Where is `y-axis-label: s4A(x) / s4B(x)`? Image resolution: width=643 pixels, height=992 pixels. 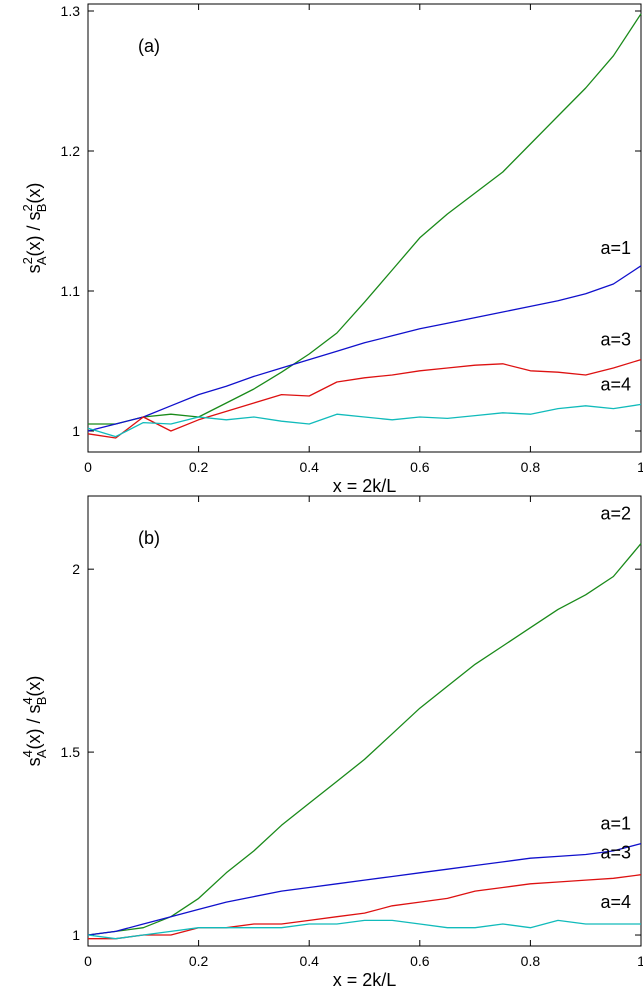
y-axis-label: s4A(x) / s4B(x) is located at coordinates (34, 721).